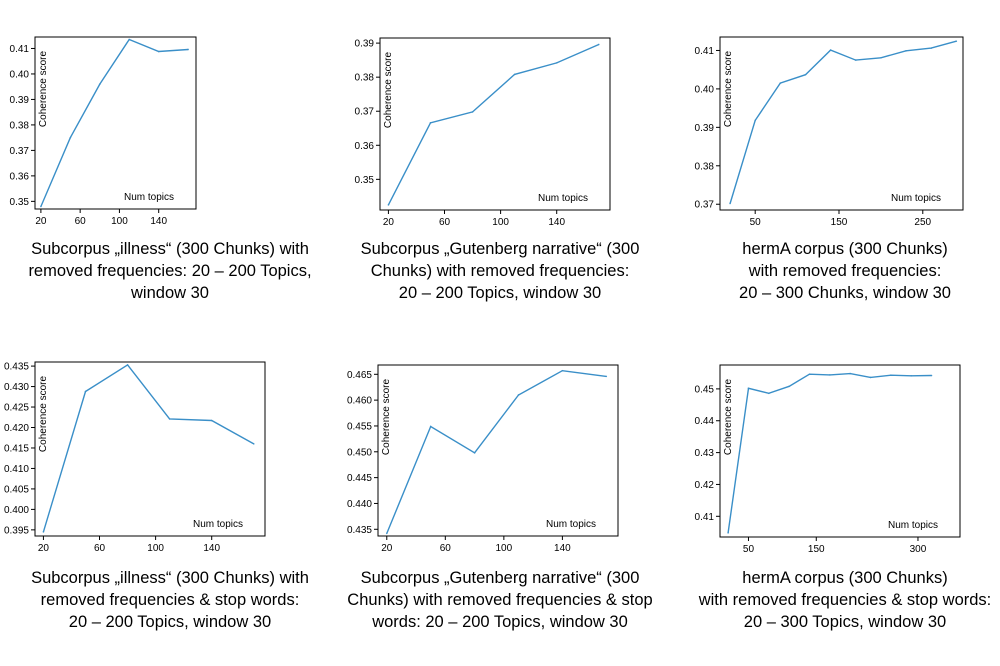 The width and height of the screenshot is (1000, 666). I want to click on y-tick-label: 0.40, so click(20, 74).